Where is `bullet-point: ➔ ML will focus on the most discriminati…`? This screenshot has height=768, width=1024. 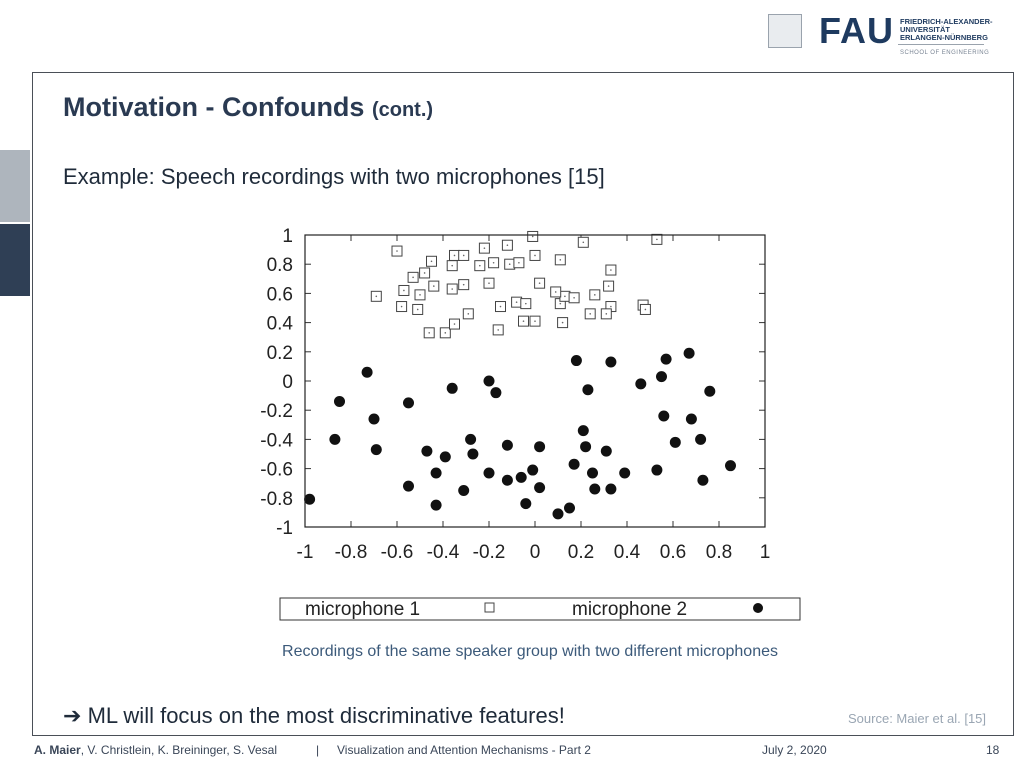
bullet-point: ➔ ML will focus on the most discriminati… is located at coordinates (314, 716).